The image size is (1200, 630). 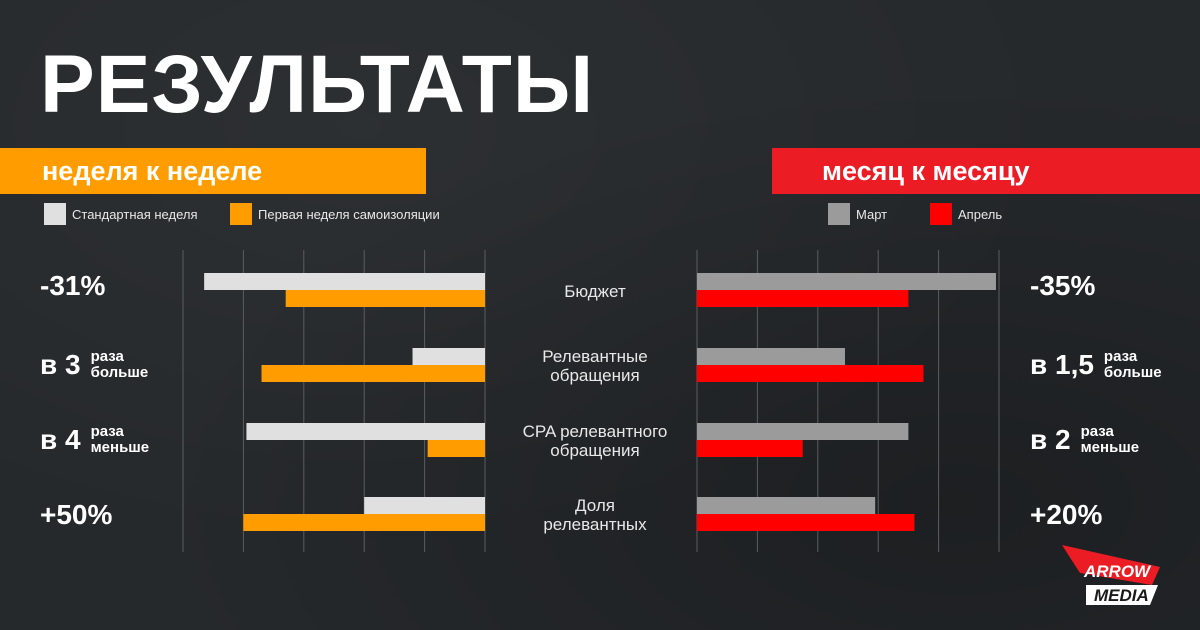 I want to click on category-label-relevant-requests: Релевантные обращения, so click(x=595, y=366).